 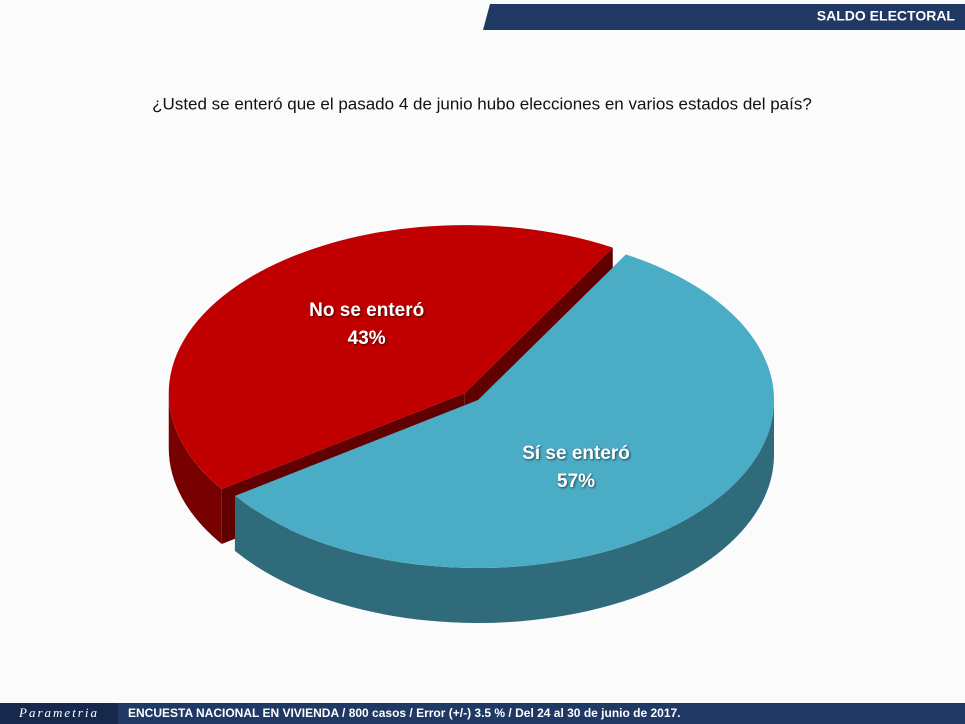 What do you see at coordinates (367, 338) in the screenshot?
I see `slice-value-label: 43%` at bounding box center [367, 338].